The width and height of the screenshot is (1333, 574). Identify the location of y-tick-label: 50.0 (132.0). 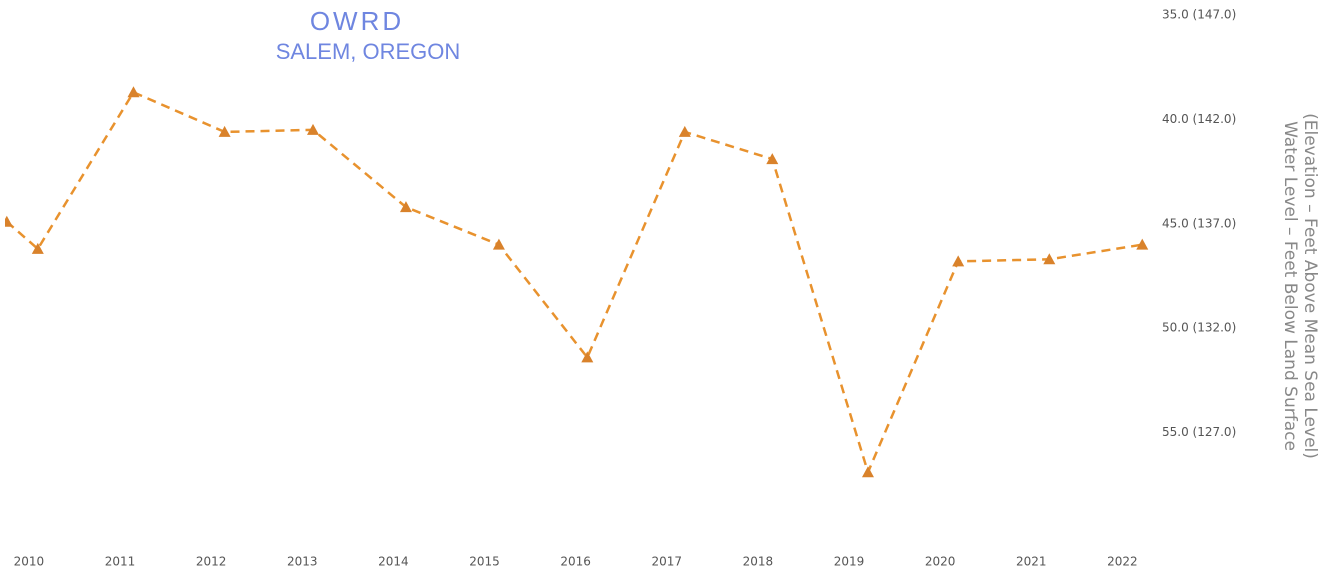
(1199, 328).